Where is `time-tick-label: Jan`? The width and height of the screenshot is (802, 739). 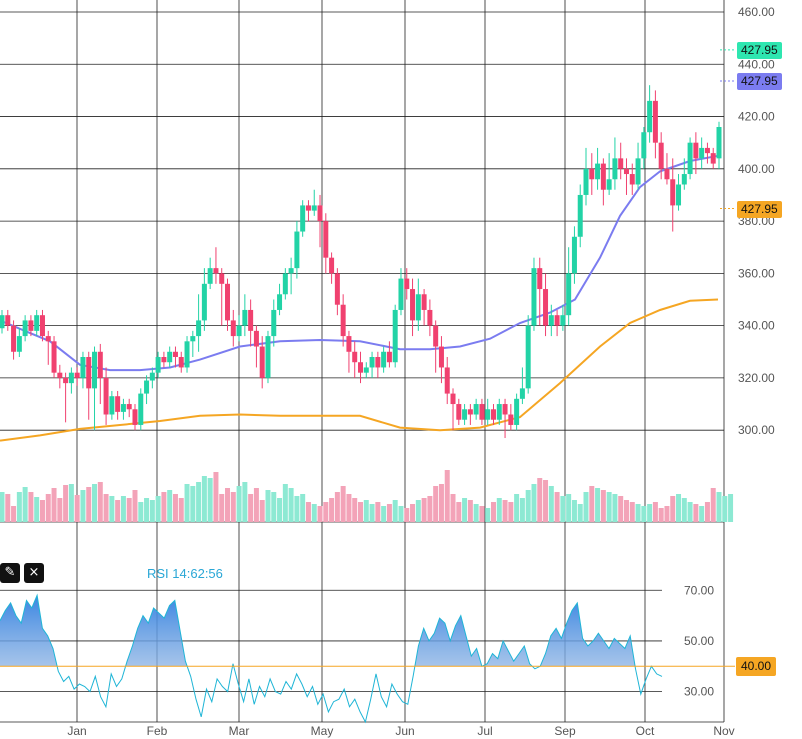 time-tick-label: Jan is located at coordinates (76, 731).